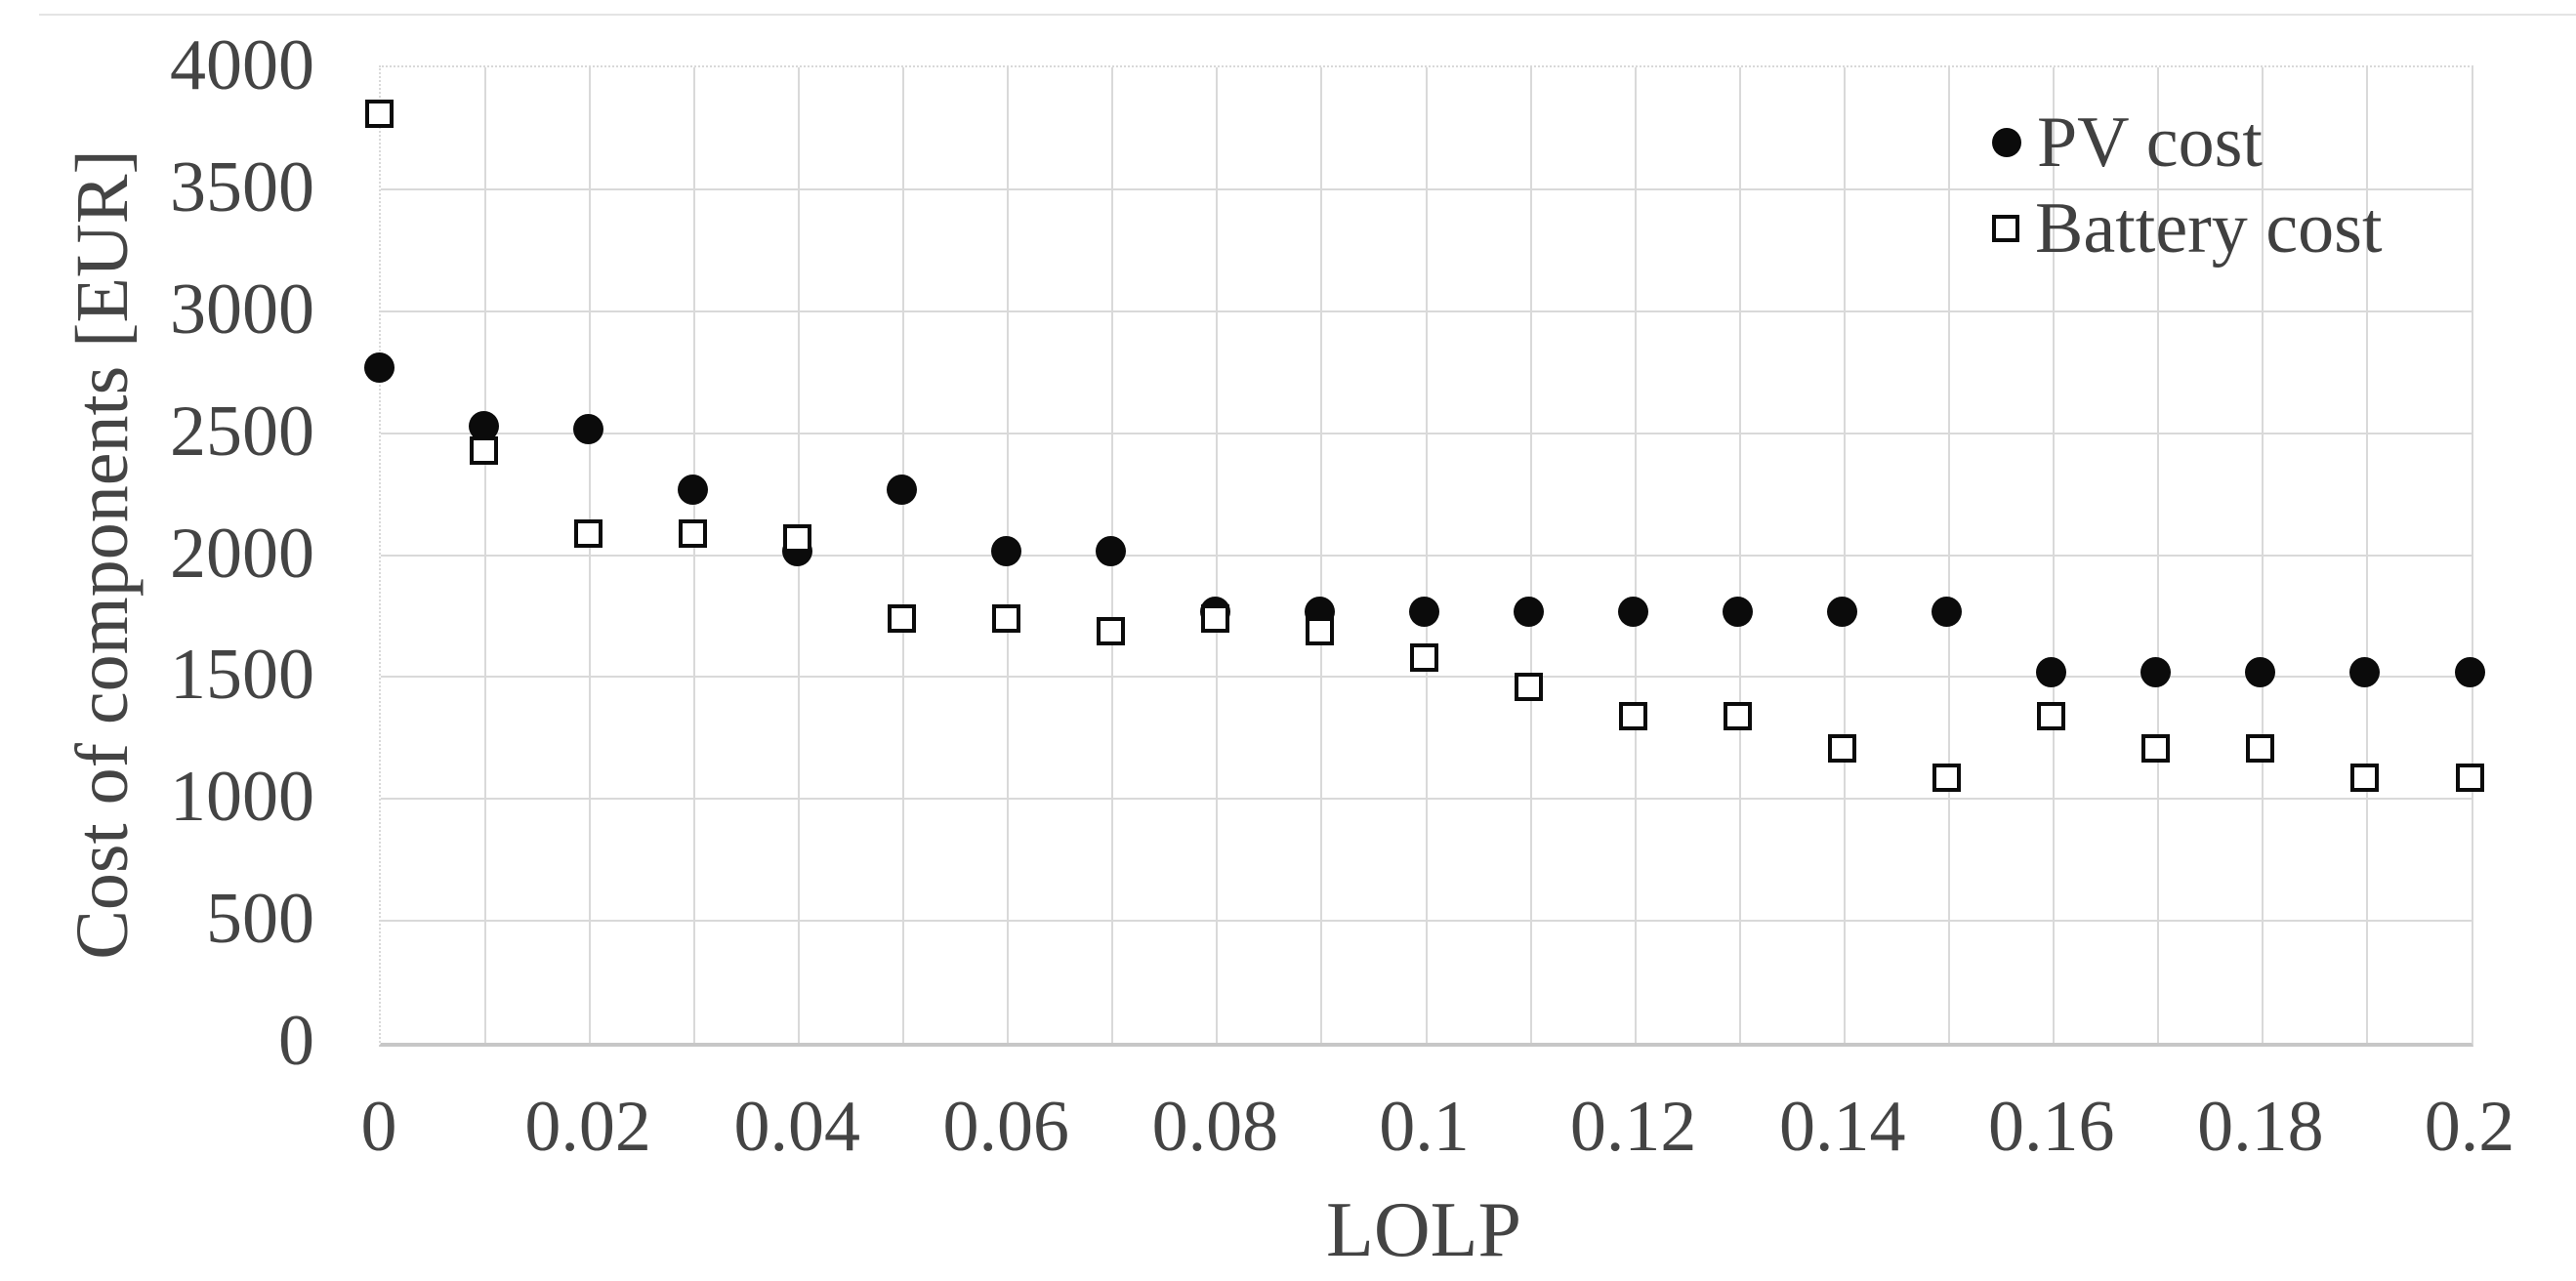 Image resolution: width=2576 pixels, height=1281 pixels. I want to click on vertical-gridline-0.19, so click(2366, 555).